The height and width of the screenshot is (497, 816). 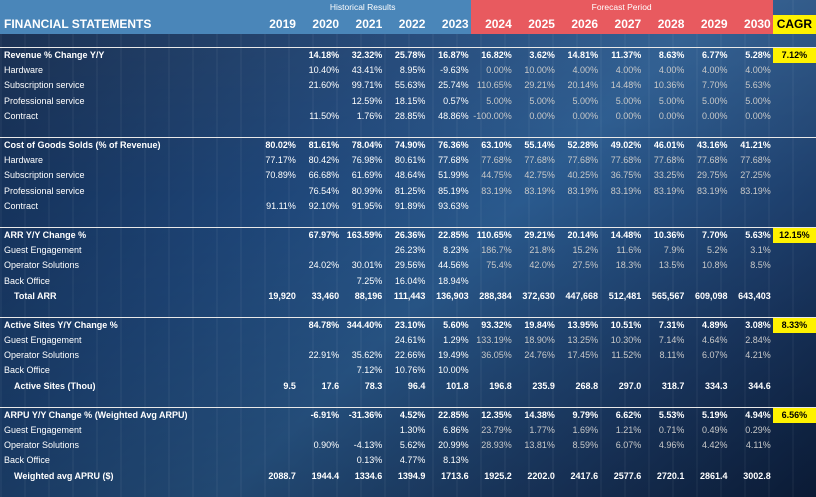 I want to click on value-cell: 92.10%, so click(x=324, y=205).